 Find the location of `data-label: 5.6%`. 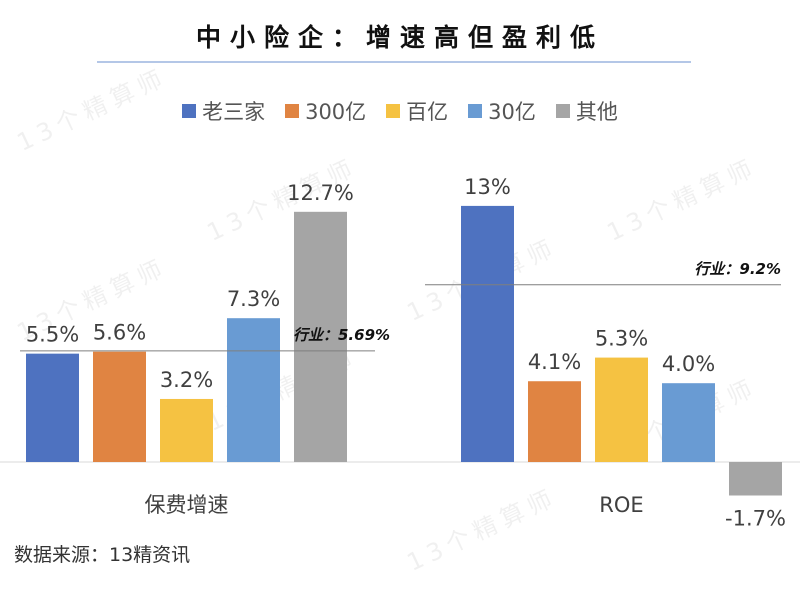

data-label: 5.6% is located at coordinates (119, 333).